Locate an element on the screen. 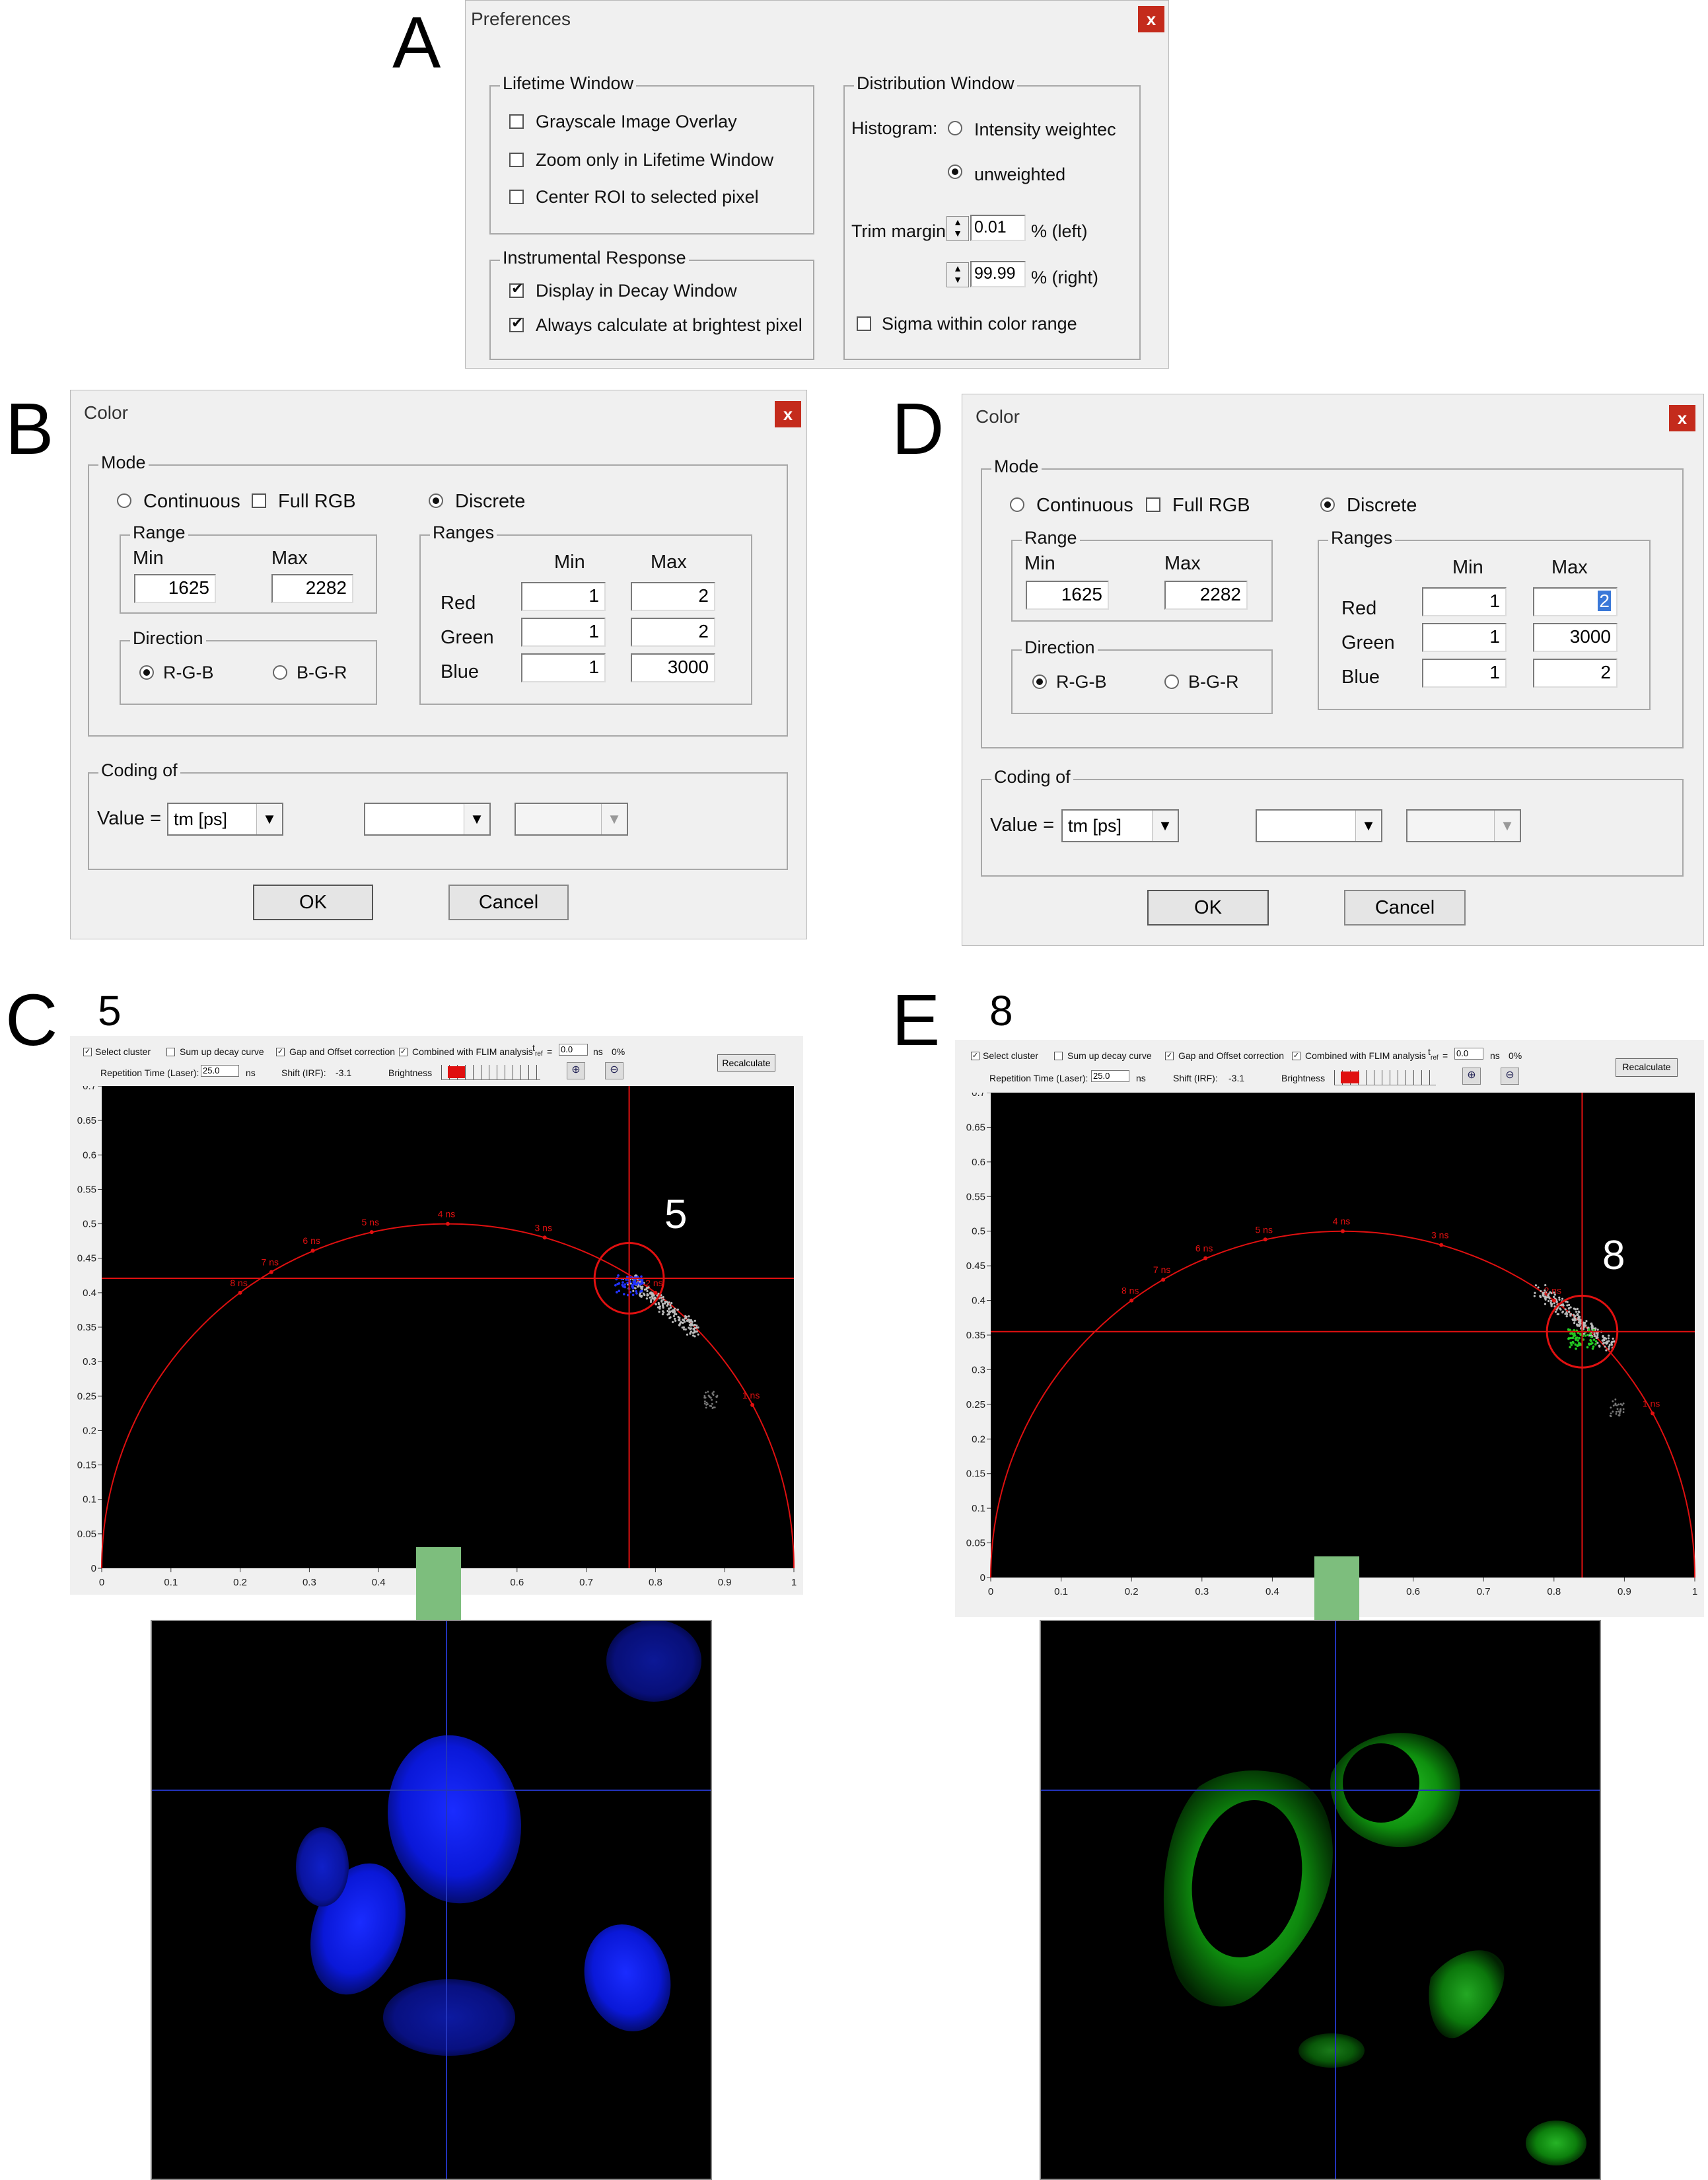  trim-right-stepper: ▲ ▼ is located at coordinates (957, 274).